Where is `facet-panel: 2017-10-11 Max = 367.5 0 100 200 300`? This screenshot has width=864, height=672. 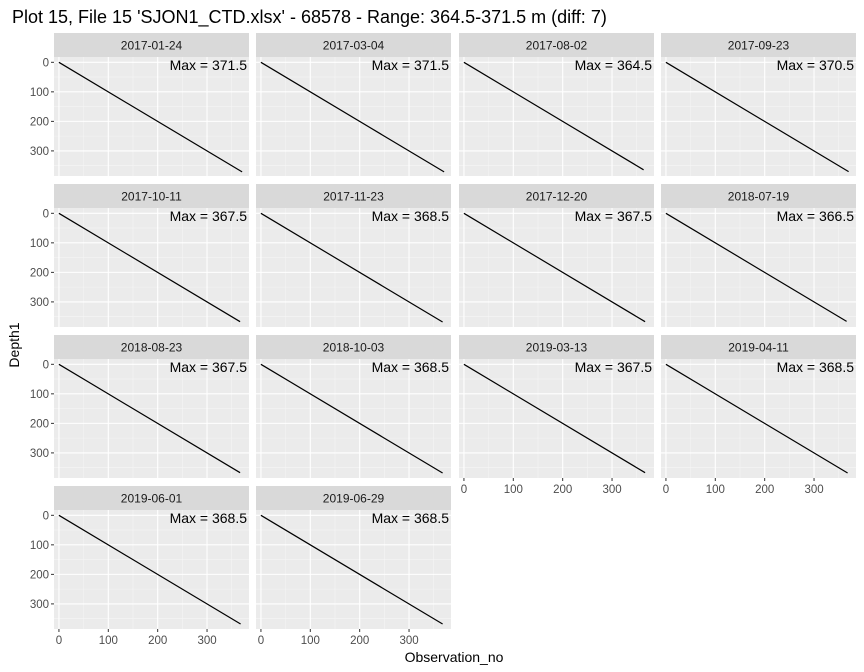 facet-panel: 2017-10-11 Max = 367.5 0 100 200 300 is located at coordinates (139, 255).